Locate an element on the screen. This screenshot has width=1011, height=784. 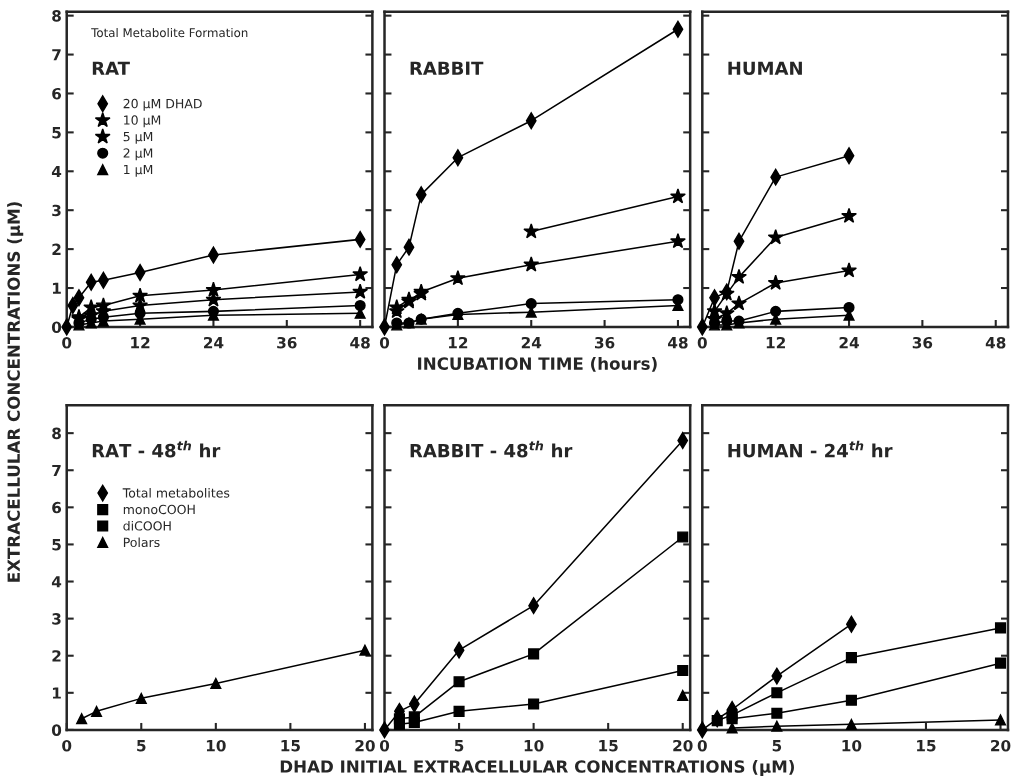
legend-label: 2 µM is located at coordinates (138, 154).